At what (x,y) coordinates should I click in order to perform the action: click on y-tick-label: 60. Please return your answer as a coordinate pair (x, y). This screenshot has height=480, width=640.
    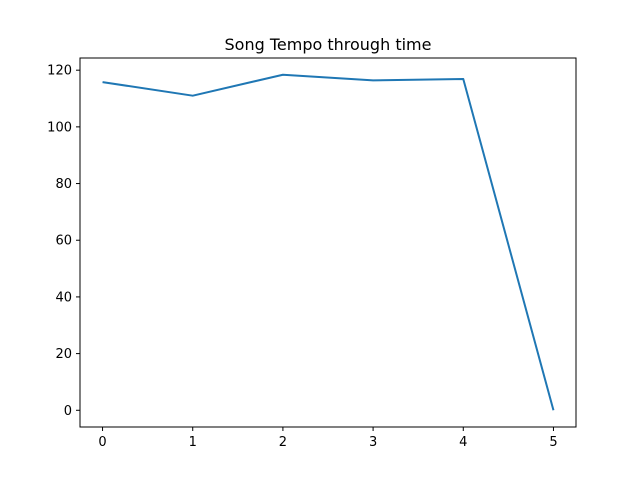
    Looking at the image, I should click on (63, 241).